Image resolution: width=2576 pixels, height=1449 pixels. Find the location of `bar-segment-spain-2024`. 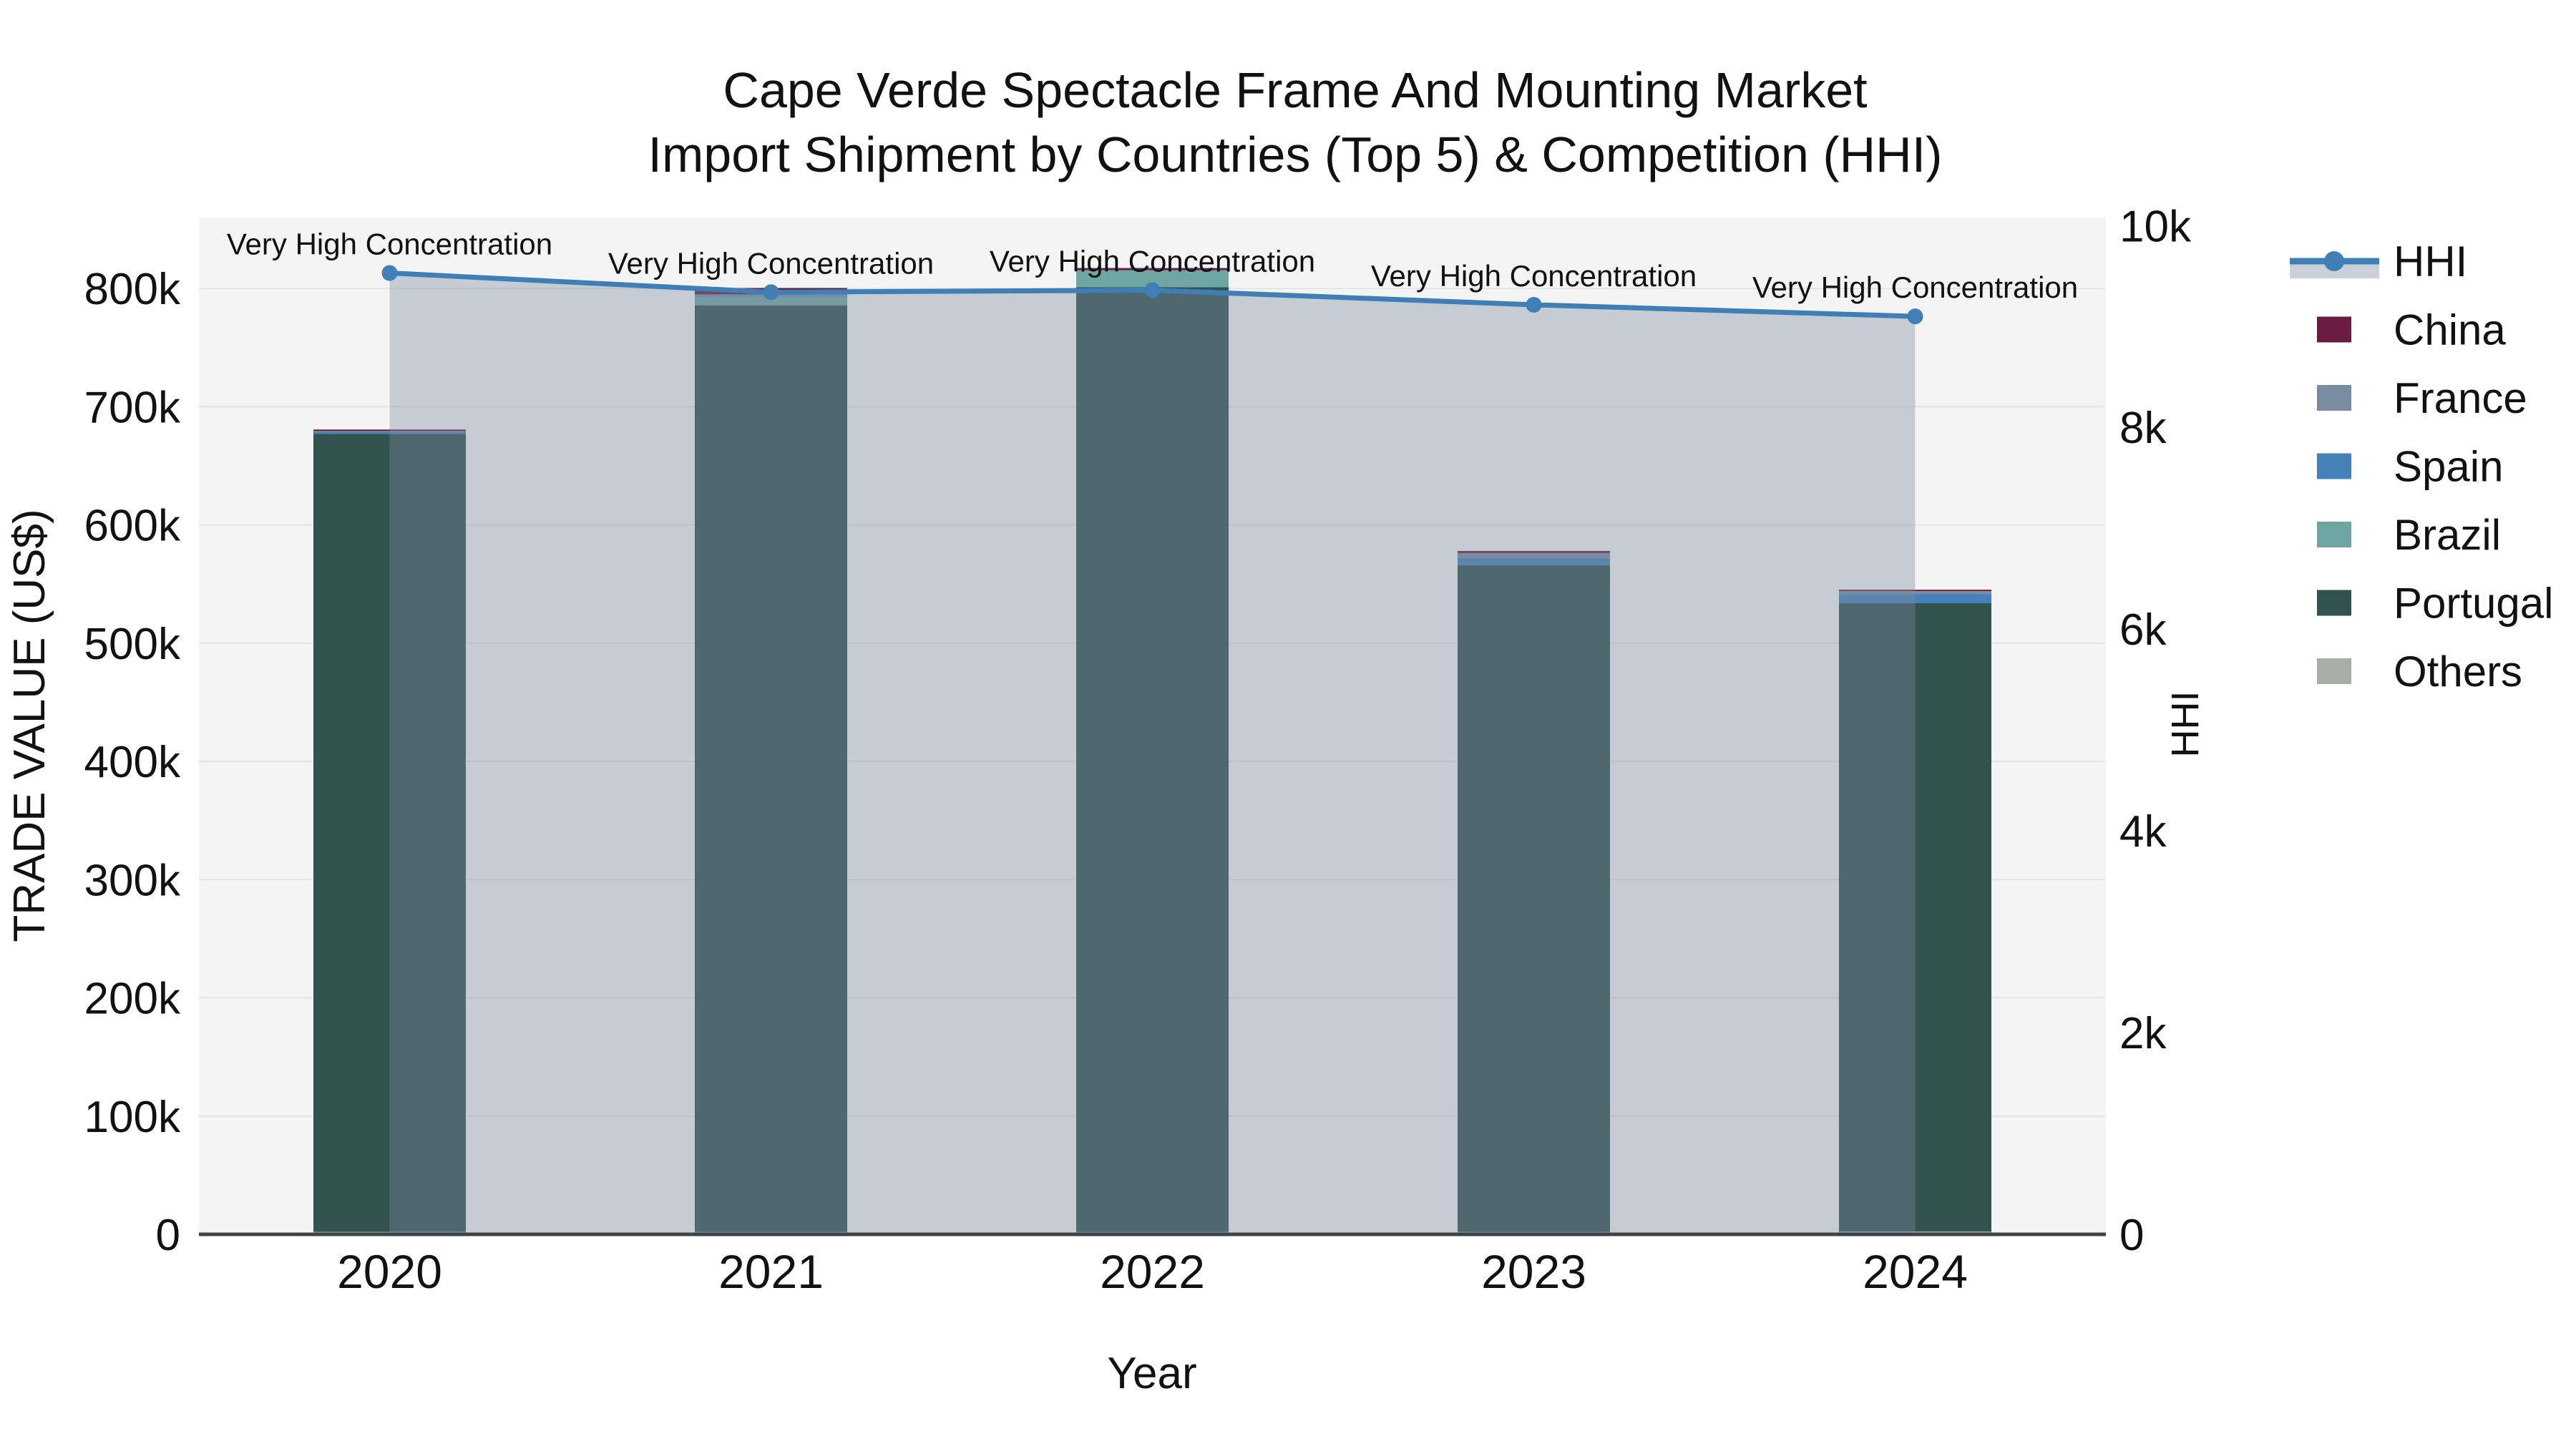

bar-segment-spain-2024 is located at coordinates (1915, 598).